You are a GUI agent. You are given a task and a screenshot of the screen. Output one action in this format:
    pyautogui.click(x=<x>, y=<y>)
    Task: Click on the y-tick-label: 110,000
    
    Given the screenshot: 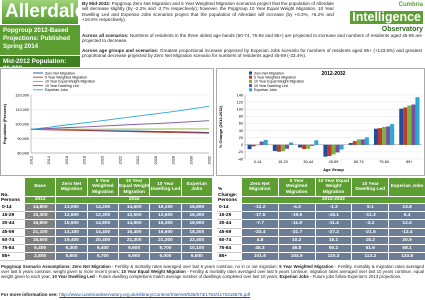 What is the action you would take?
    pyautogui.click(x=22, y=110)
    